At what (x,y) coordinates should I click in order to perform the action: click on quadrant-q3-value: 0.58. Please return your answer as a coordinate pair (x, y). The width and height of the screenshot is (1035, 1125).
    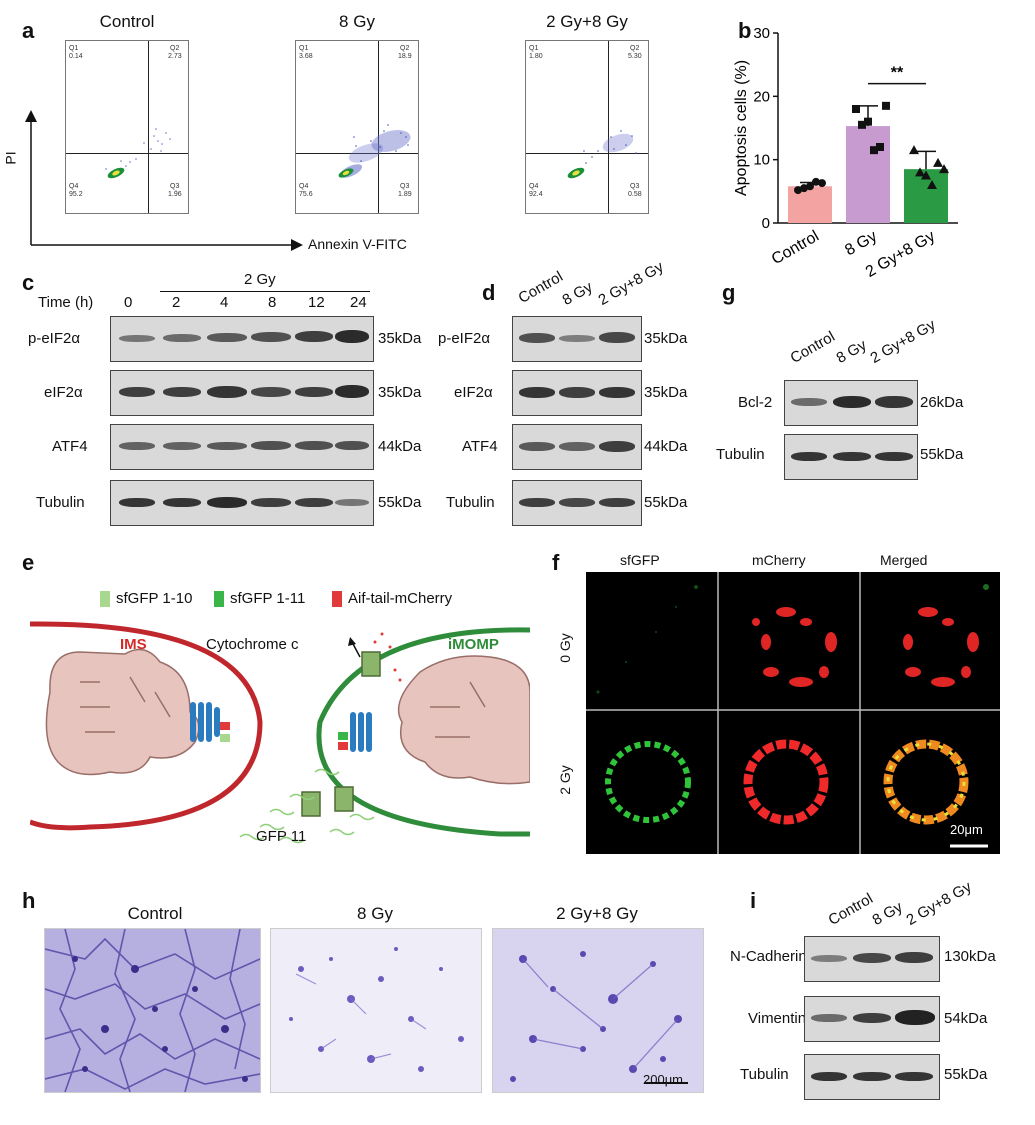
    Looking at the image, I should click on (635, 194).